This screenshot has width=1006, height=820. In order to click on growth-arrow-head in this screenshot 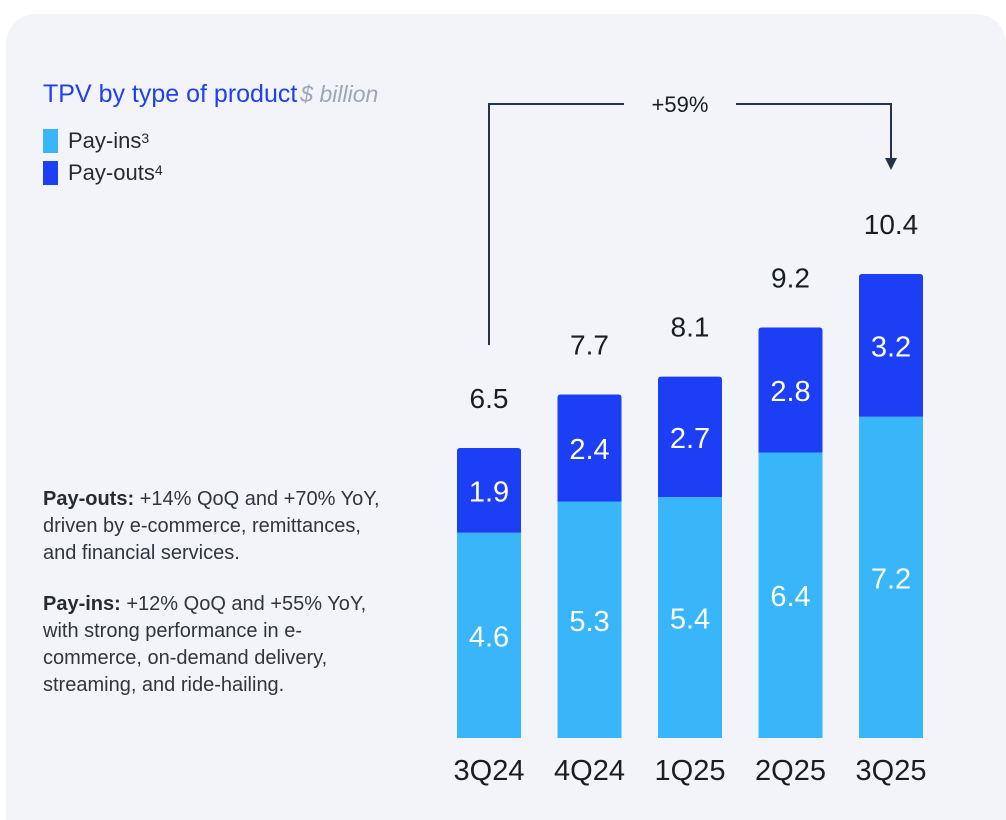, I will do `click(891, 164)`.